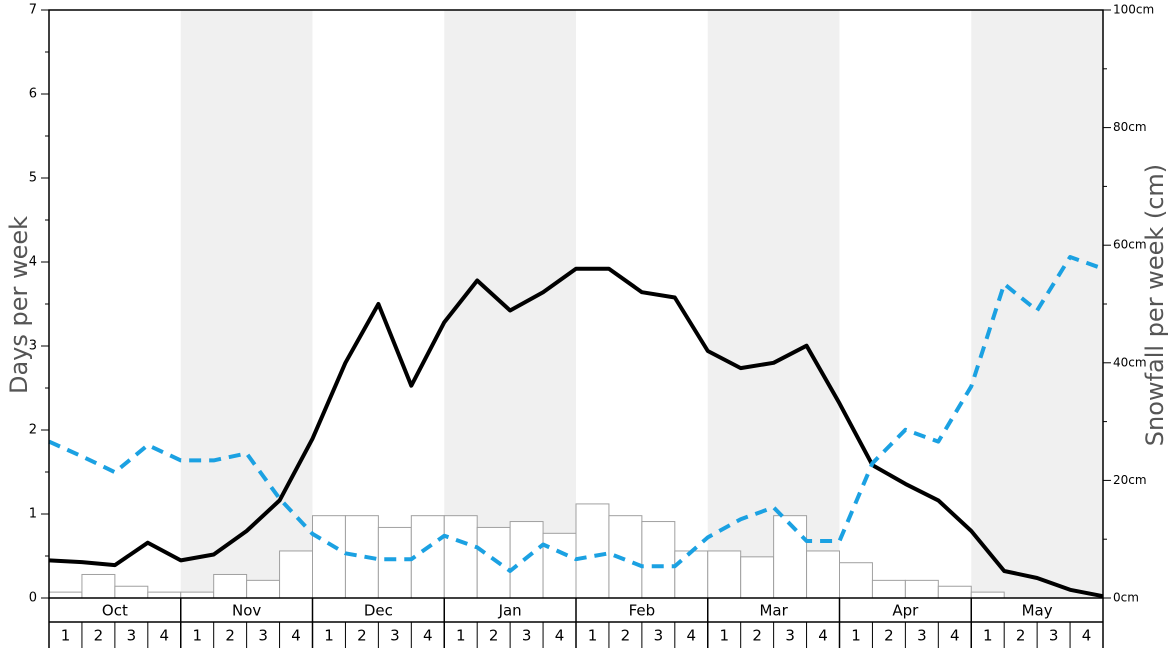 Image resolution: width=1168 pixels, height=648 pixels. Describe the element at coordinates (1133, 10) in the screenshot. I see `y-right-tick-label: 100cm` at that location.